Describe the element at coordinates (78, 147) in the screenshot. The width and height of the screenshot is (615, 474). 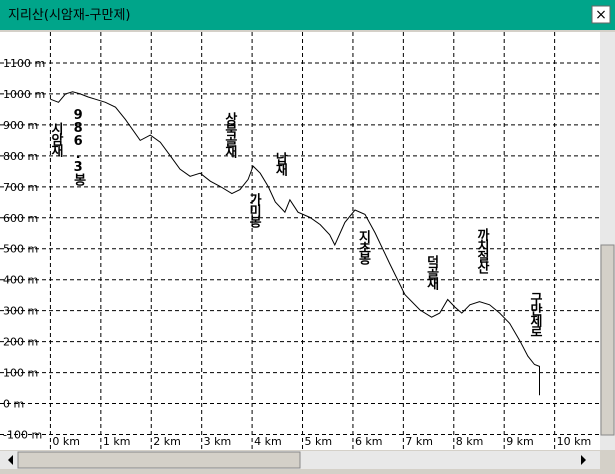
I see `annotation: 986.3봉` at that location.